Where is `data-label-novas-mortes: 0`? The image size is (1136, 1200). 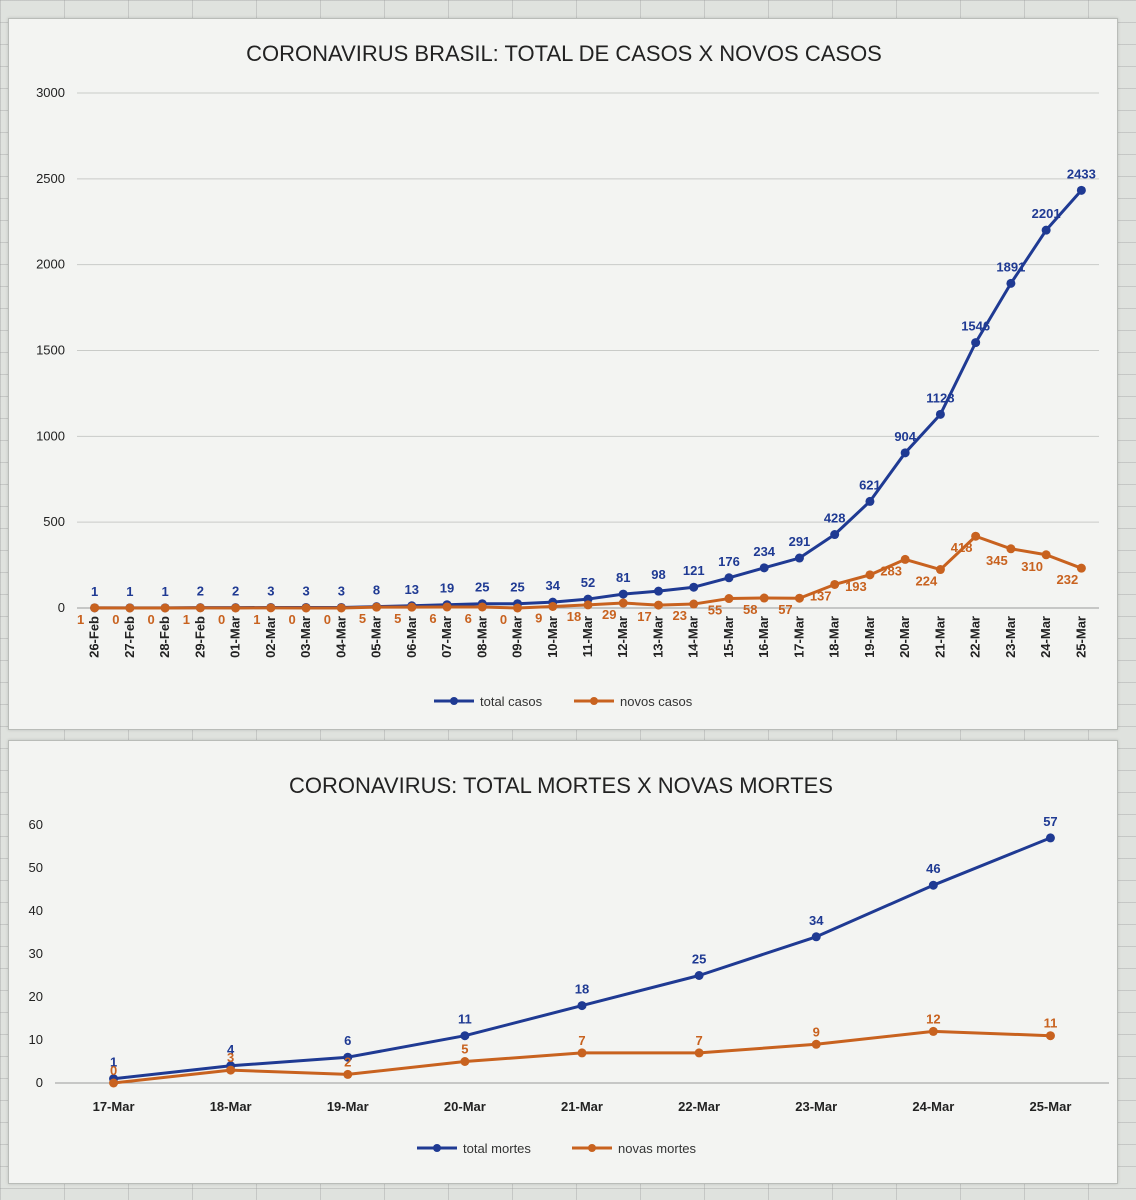
data-label-novas-mortes: 0 is located at coordinates (113, 1070).